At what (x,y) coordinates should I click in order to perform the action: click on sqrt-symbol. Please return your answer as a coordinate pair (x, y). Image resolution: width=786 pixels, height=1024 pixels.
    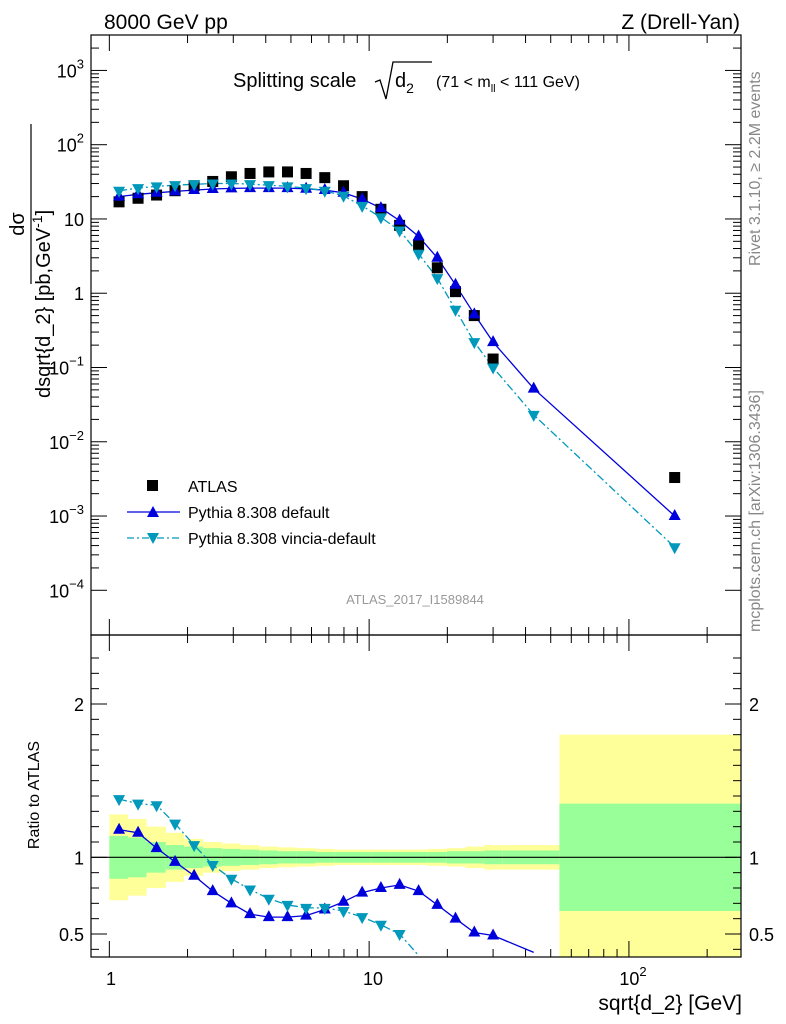
    Looking at the image, I should click on (403, 80).